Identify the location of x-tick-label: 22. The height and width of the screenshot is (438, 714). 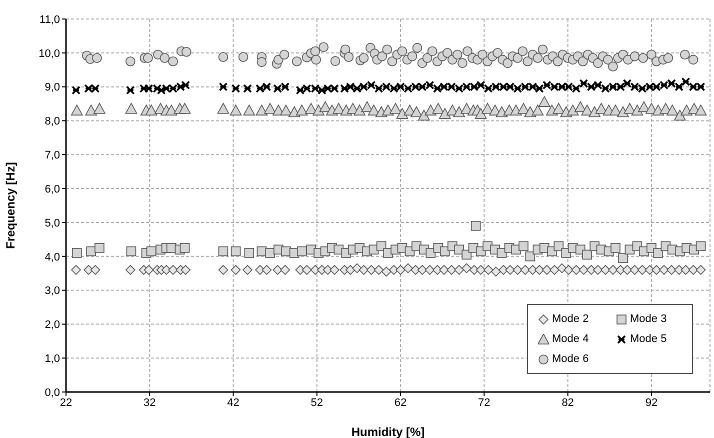
(66, 402).